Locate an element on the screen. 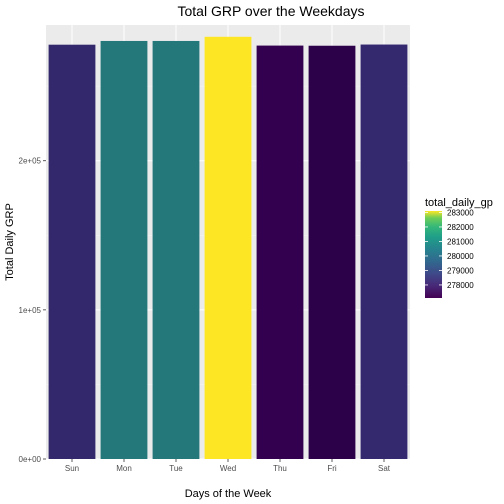 This screenshot has width=504, height=504. y-tick-label: 1e+05 is located at coordinates (30, 310).